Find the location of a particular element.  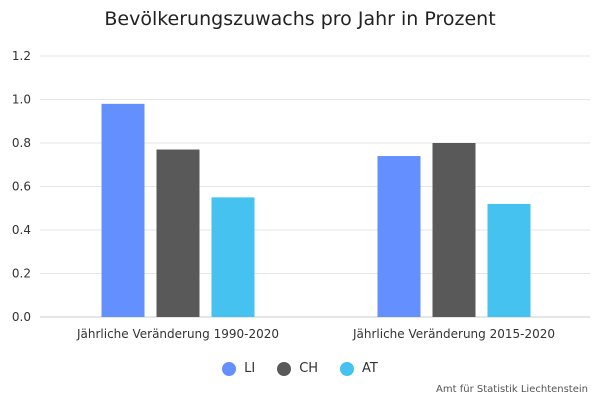

legend: LI CH AT is located at coordinates (300, 368).